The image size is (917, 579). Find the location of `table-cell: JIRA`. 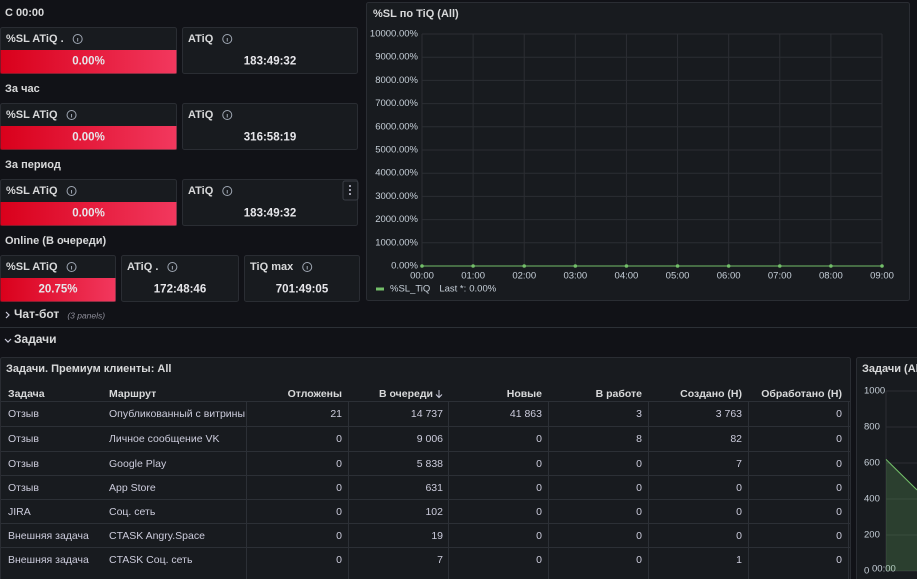

table-cell: JIRA is located at coordinates (19, 512).